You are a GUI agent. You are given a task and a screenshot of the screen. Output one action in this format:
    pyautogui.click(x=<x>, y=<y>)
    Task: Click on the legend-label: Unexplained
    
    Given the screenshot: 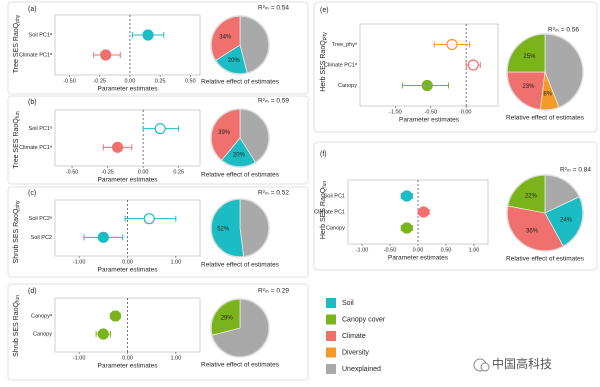 What is the action you would take?
    pyautogui.click(x=361, y=369)
    